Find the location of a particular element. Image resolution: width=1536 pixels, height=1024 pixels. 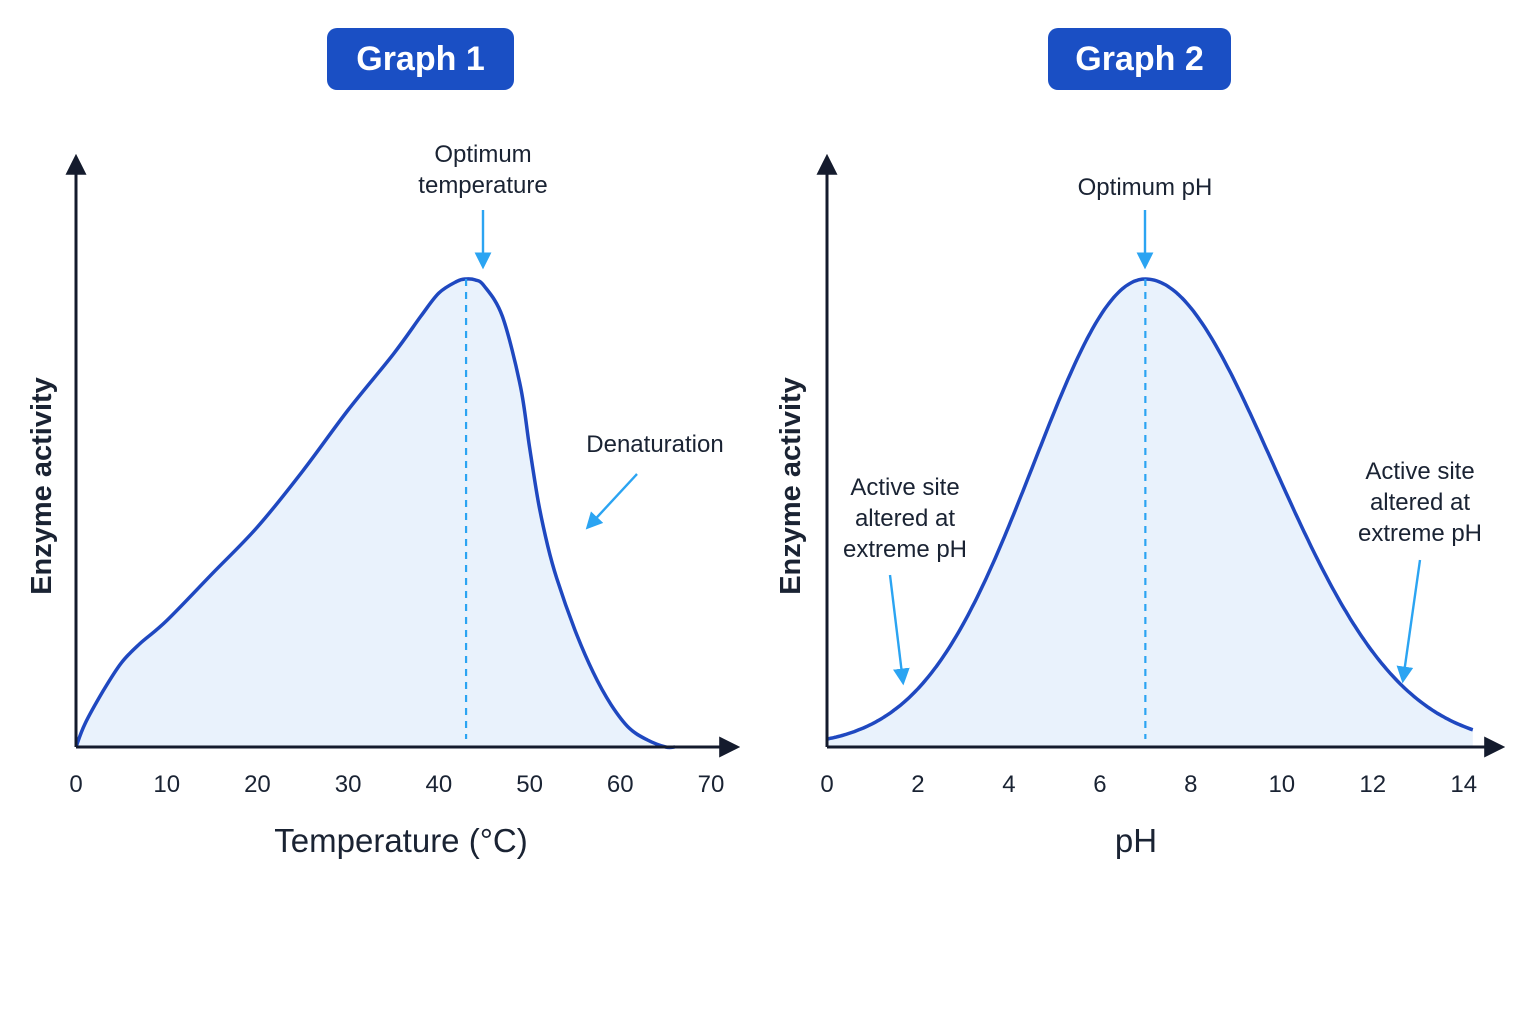

x-tick-label: 20 is located at coordinates (257, 784).